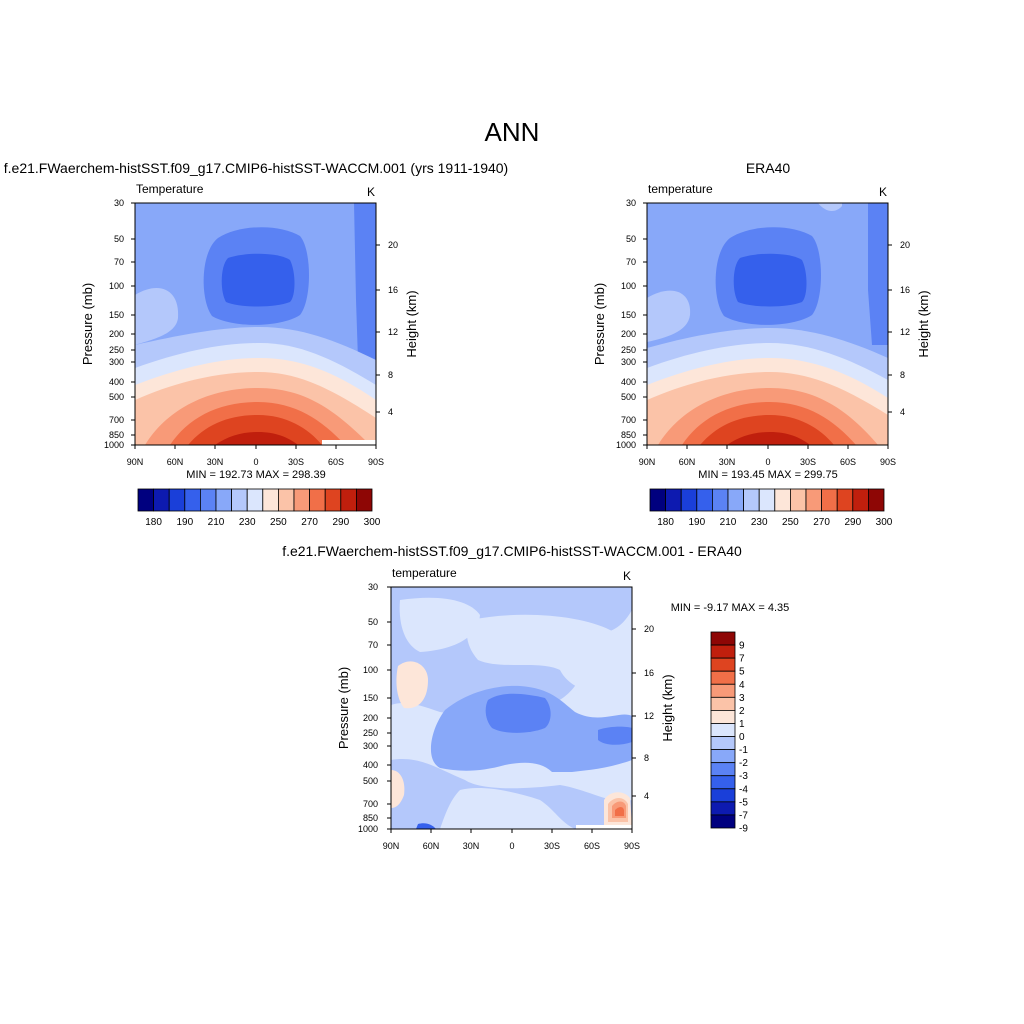  What do you see at coordinates (116, 362) in the screenshot?
I see `y-tick-label: 300` at bounding box center [116, 362].